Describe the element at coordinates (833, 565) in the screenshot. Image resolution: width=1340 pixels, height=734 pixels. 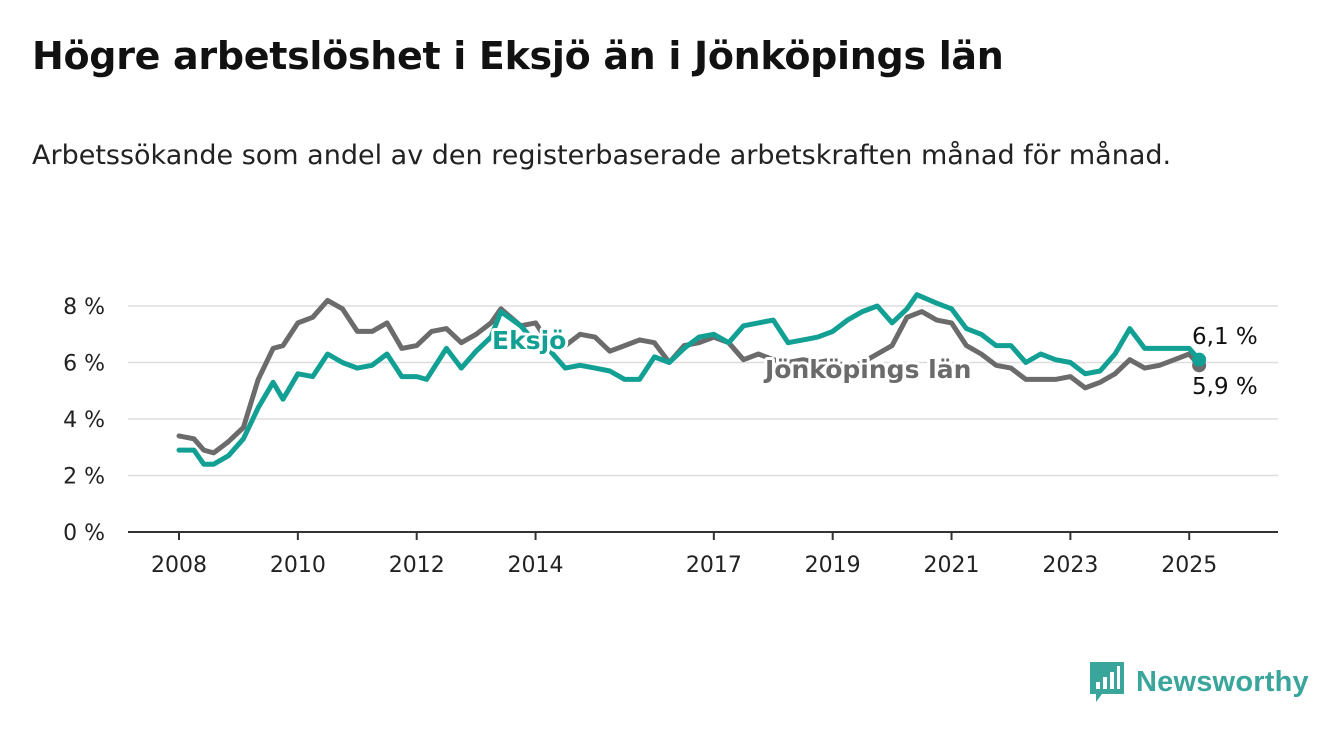
I see `x-tick-label: 2019` at that location.